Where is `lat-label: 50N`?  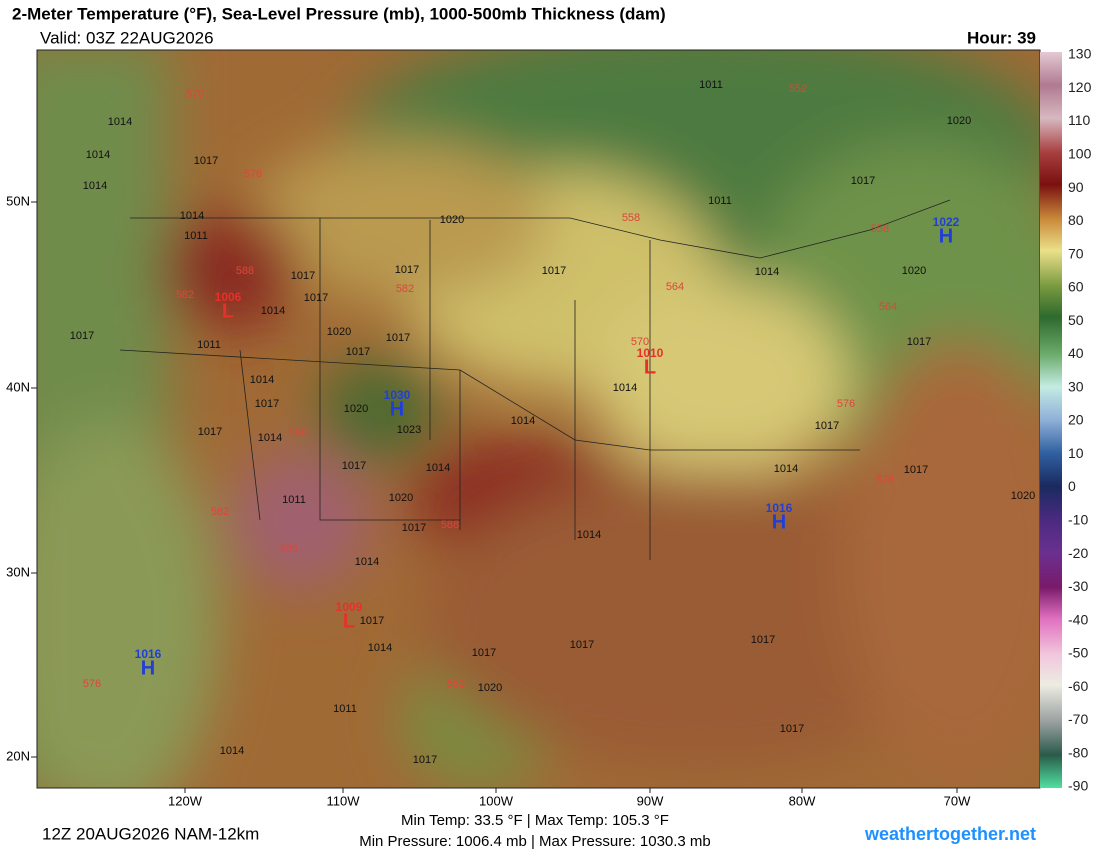 lat-label: 50N is located at coordinates (18, 200).